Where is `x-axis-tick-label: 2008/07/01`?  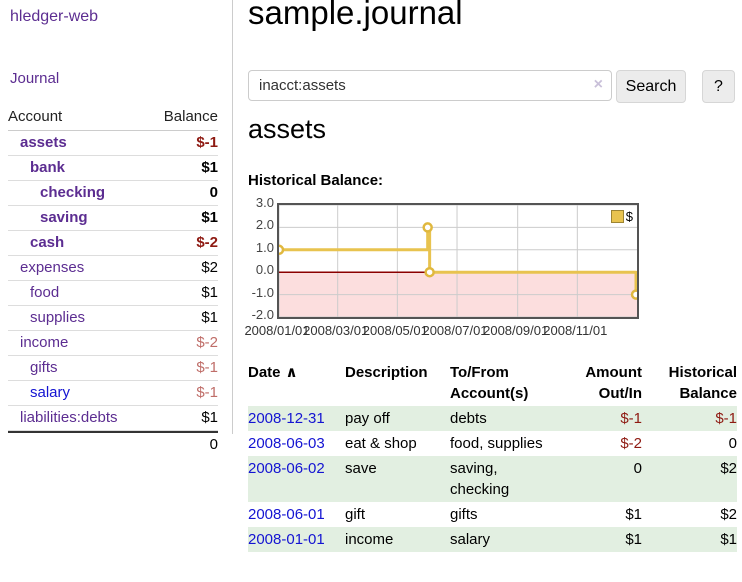
x-axis-tick-label: 2008/07/01 is located at coordinates (455, 330).